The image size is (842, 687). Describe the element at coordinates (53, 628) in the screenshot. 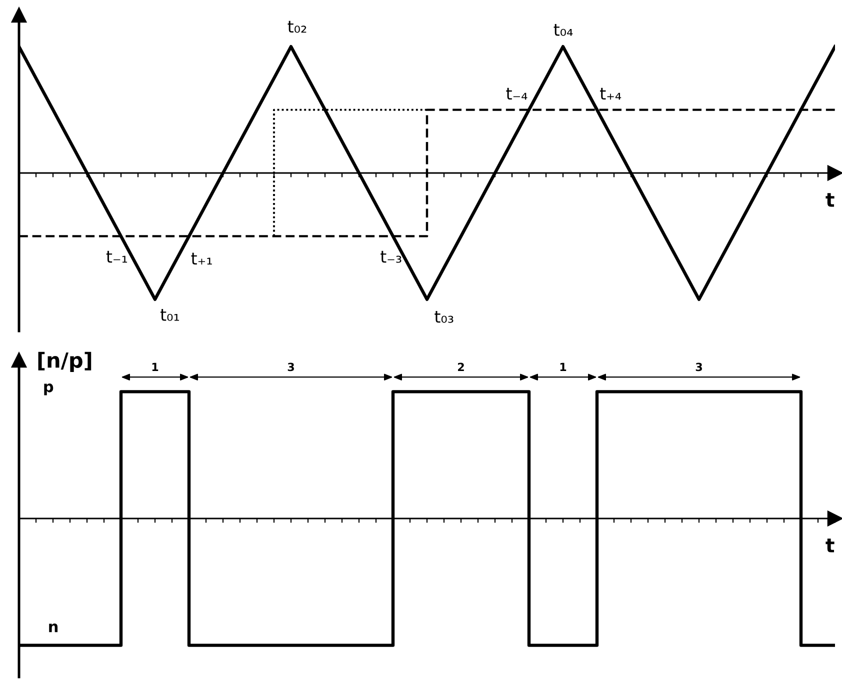

I see `annotation: n` at that location.